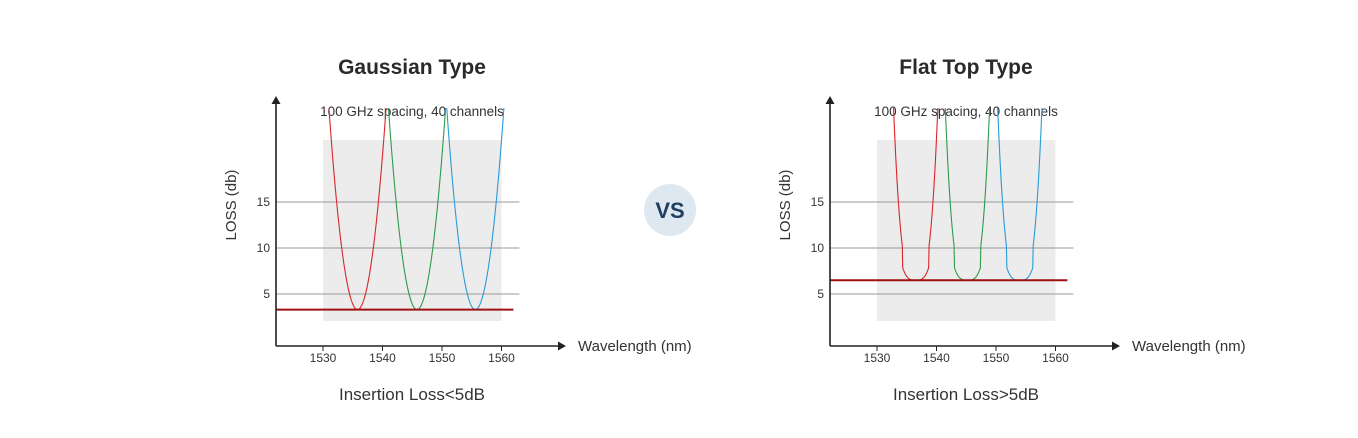 Image resolution: width=1358 pixels, height=438 pixels. Describe the element at coordinates (412, 394) in the screenshot. I see `insertion-loss-caption: Insertion Loss<5dB` at that location.